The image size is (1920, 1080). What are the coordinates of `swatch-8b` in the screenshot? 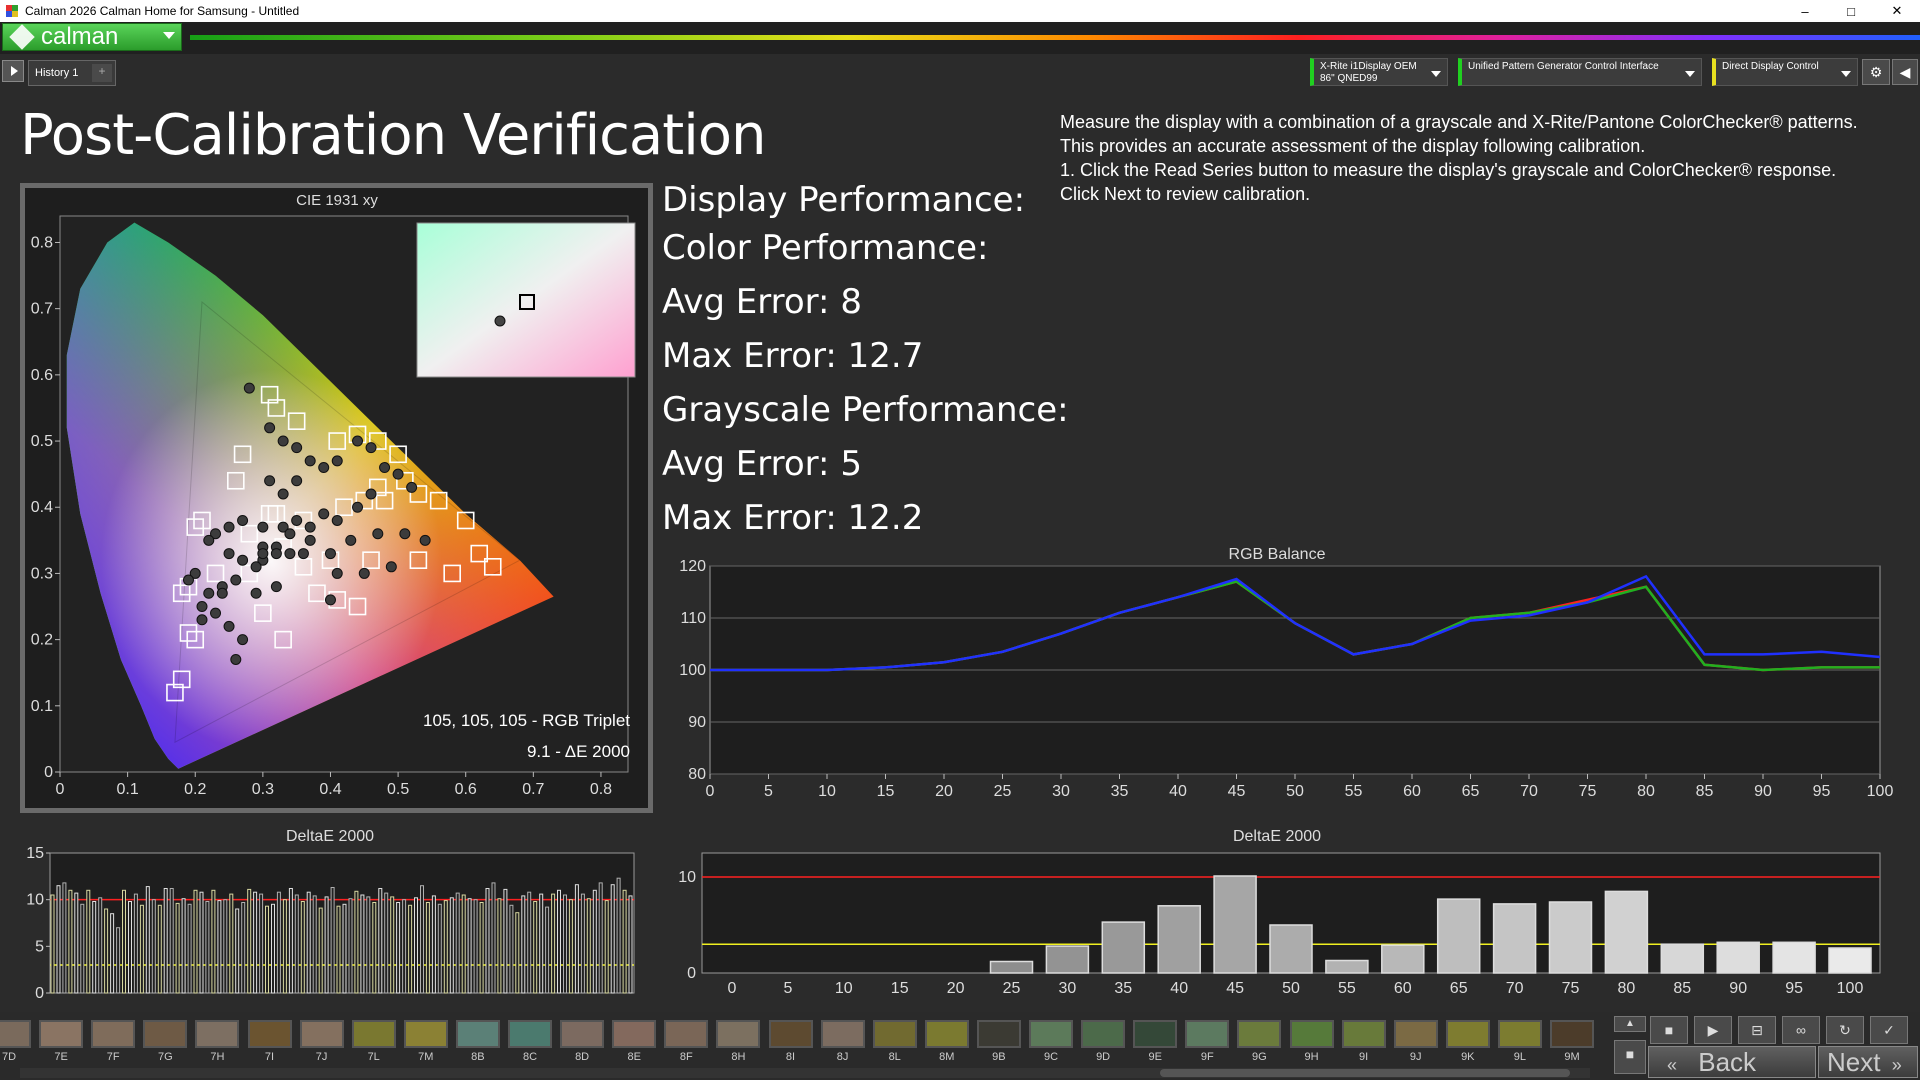 It's located at (477, 1034).